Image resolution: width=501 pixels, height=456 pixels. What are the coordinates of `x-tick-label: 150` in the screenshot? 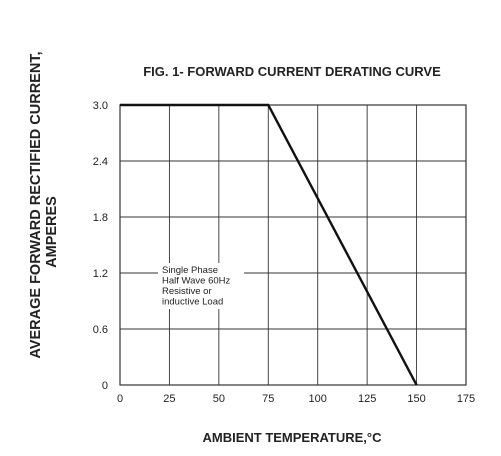 It's located at (416, 399).